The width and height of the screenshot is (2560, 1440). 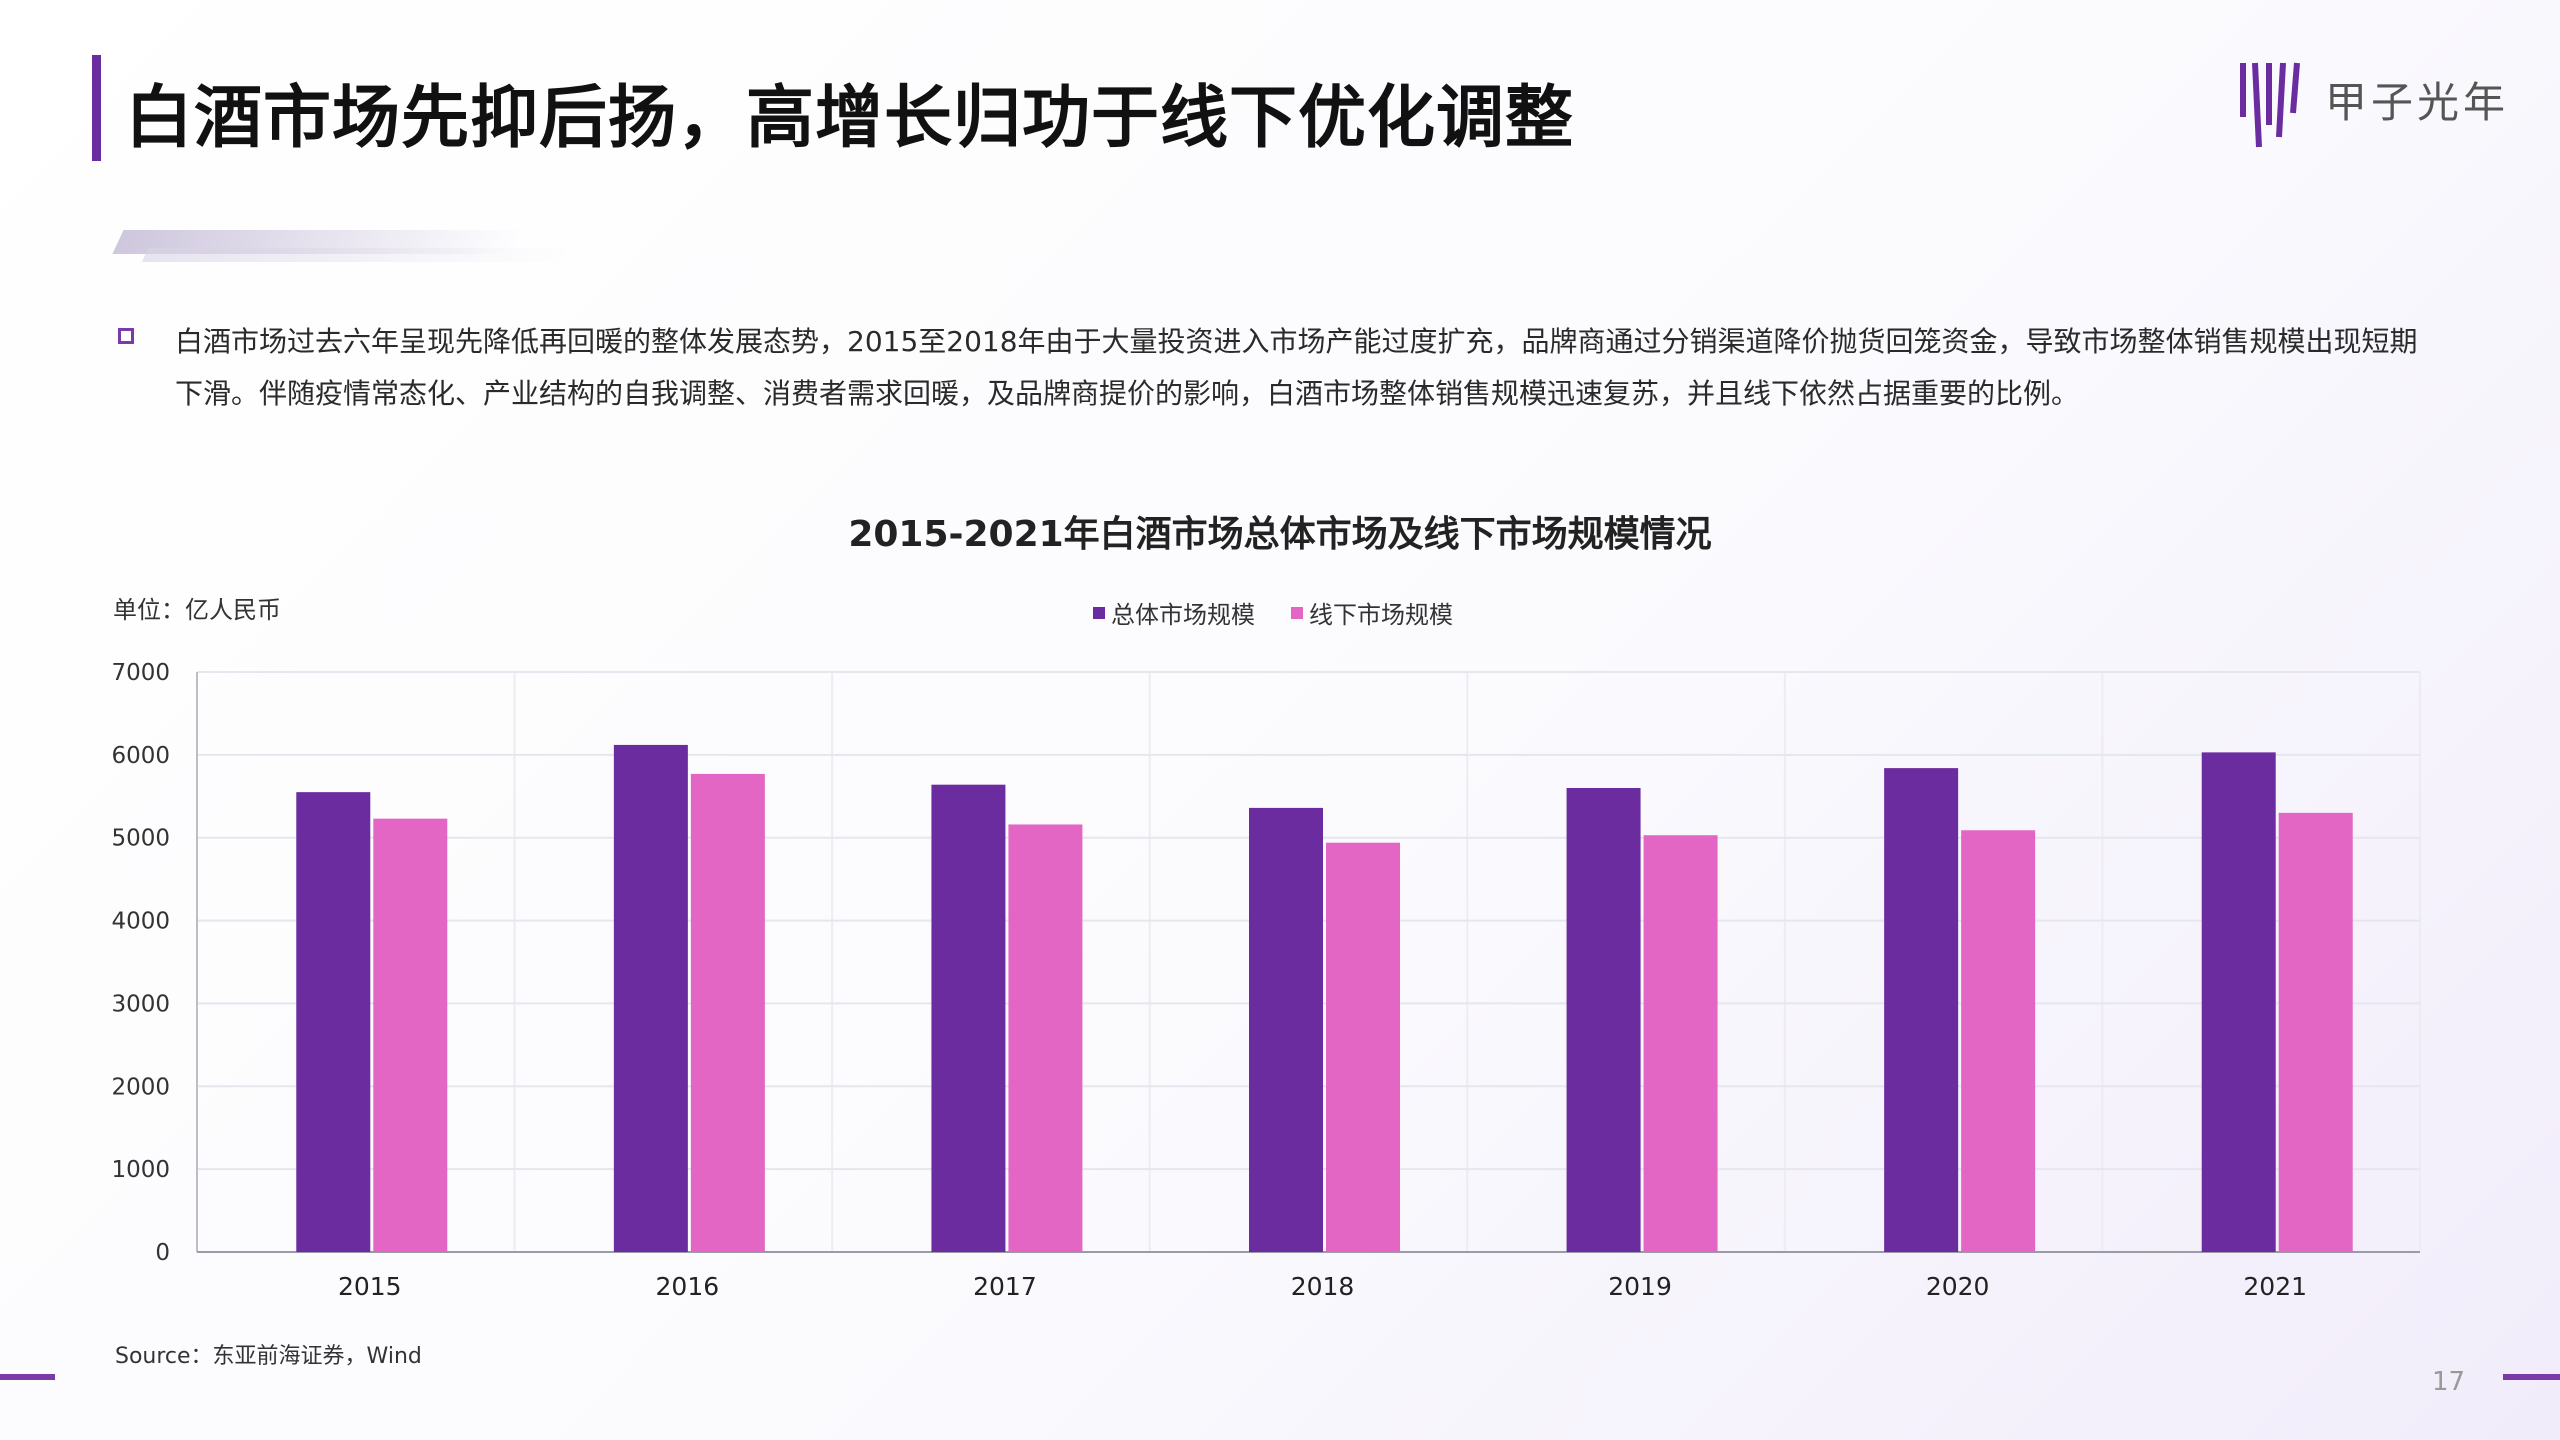 What do you see at coordinates (1286, 1029) in the screenshot?
I see `bar-total-2018` at bounding box center [1286, 1029].